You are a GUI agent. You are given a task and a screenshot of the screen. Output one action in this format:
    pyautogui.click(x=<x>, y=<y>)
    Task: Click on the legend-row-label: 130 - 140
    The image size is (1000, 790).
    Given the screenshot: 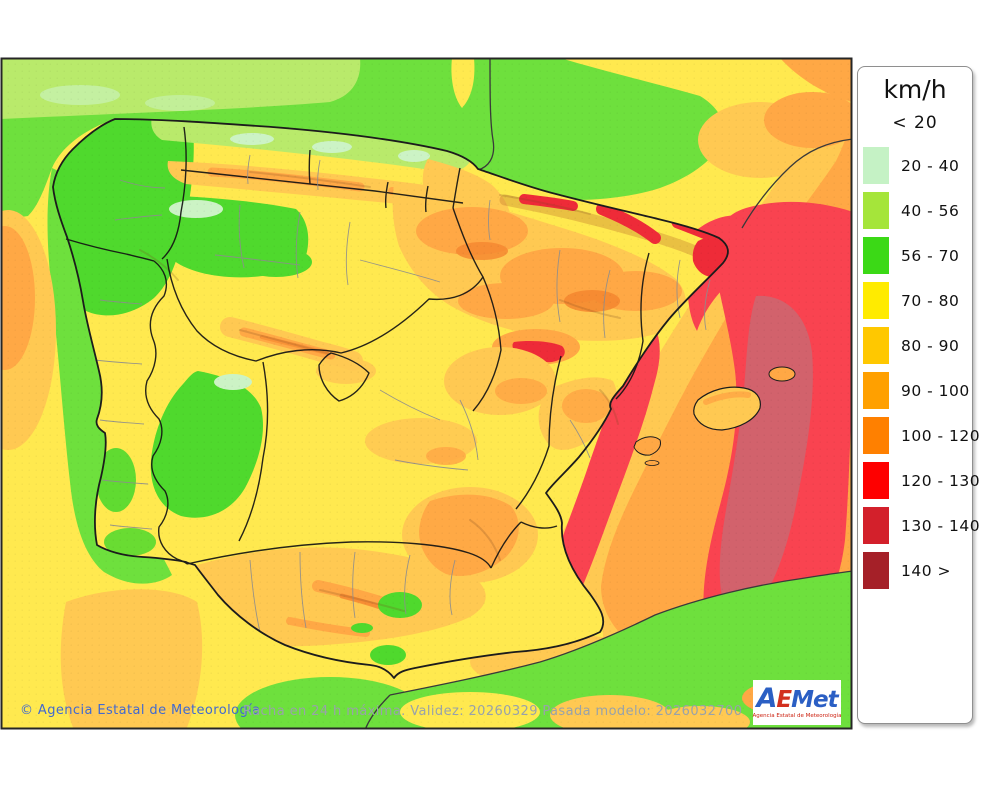 What is the action you would take?
    pyautogui.click(x=941, y=525)
    